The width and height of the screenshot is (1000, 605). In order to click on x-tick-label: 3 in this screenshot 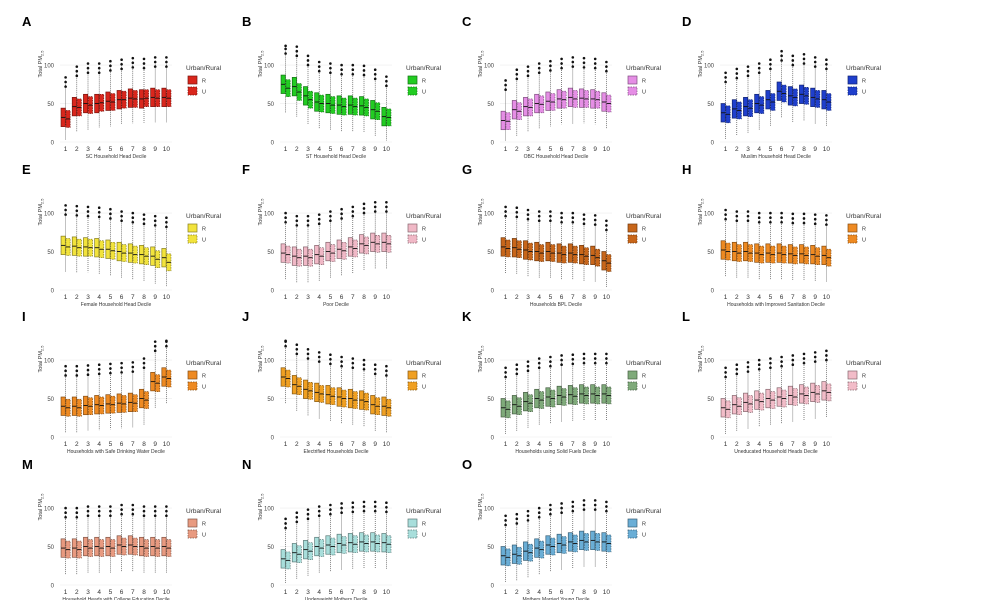, I will do `click(528, 149)`.